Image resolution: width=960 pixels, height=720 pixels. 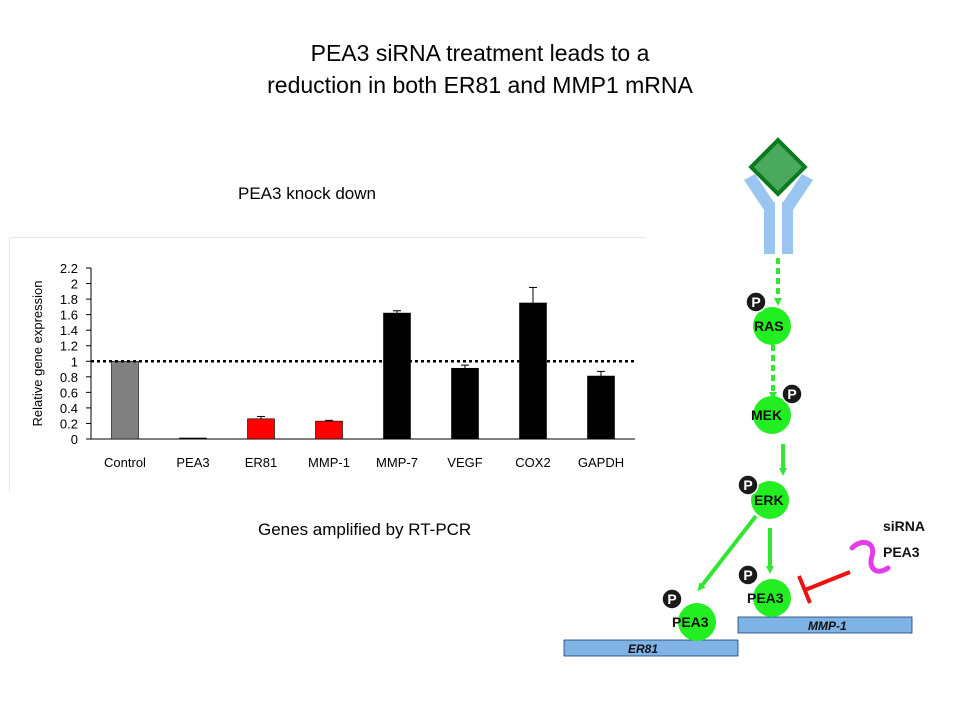 I want to click on inhibition-symbol, so click(x=824, y=587).